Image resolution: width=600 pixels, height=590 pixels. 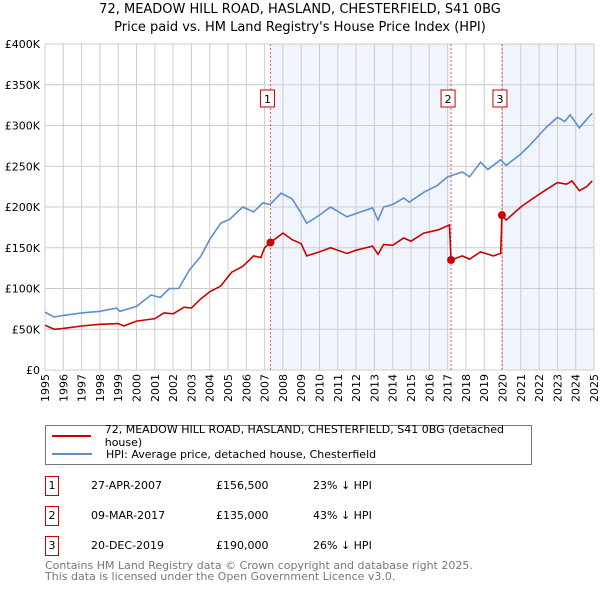 What do you see at coordinates (52, 546) in the screenshot?
I see `transaction-number: 3` at bounding box center [52, 546].